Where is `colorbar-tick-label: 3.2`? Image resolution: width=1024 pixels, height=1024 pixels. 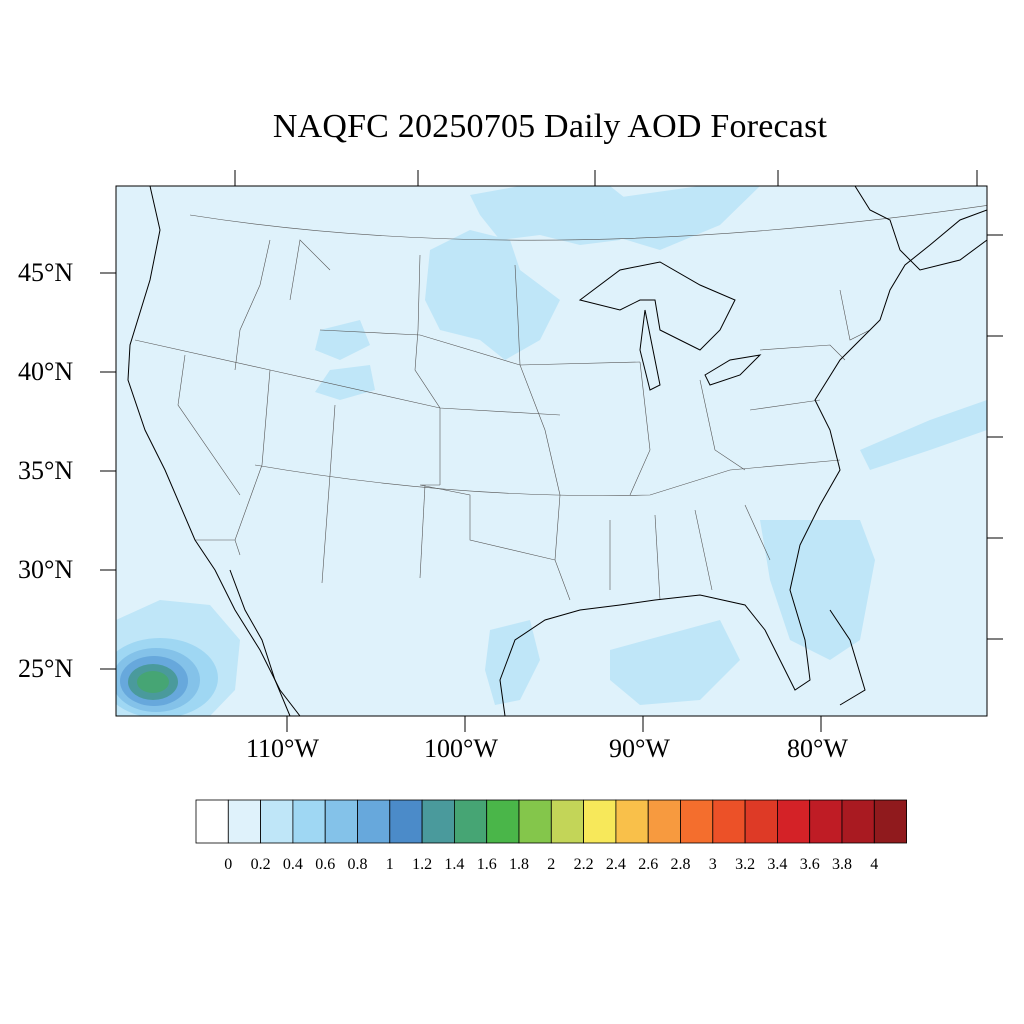 colorbar-tick-label: 3.2 is located at coordinates (745, 864).